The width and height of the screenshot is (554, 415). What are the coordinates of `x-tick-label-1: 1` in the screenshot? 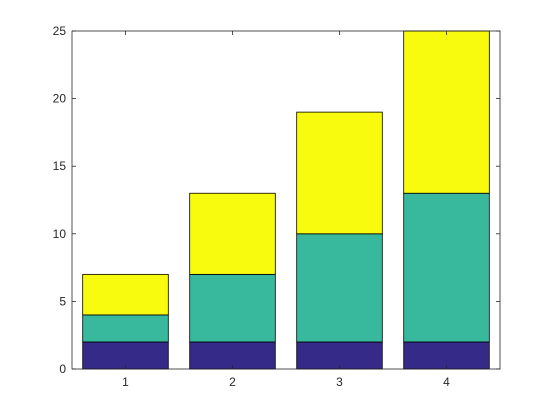 It's located at (125, 382).